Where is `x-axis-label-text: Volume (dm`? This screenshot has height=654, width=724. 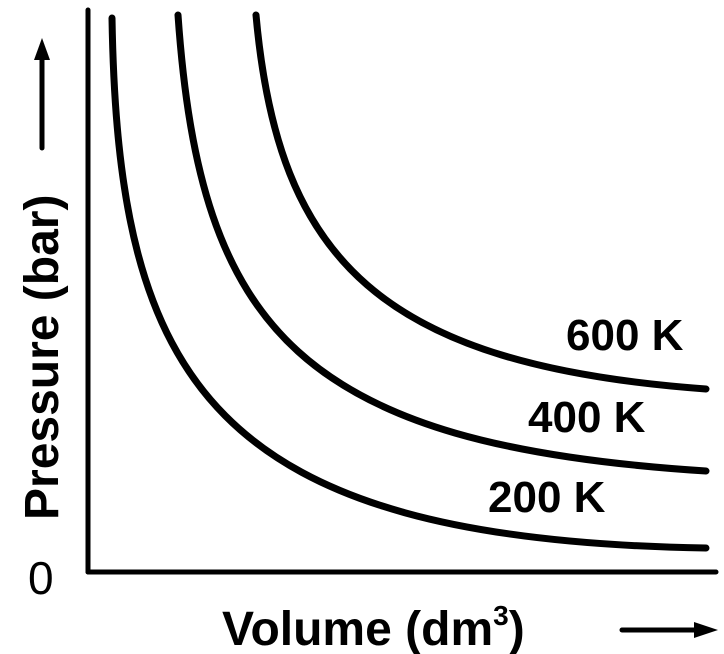
x-axis-label-text: Volume (dm is located at coordinates (357, 628).